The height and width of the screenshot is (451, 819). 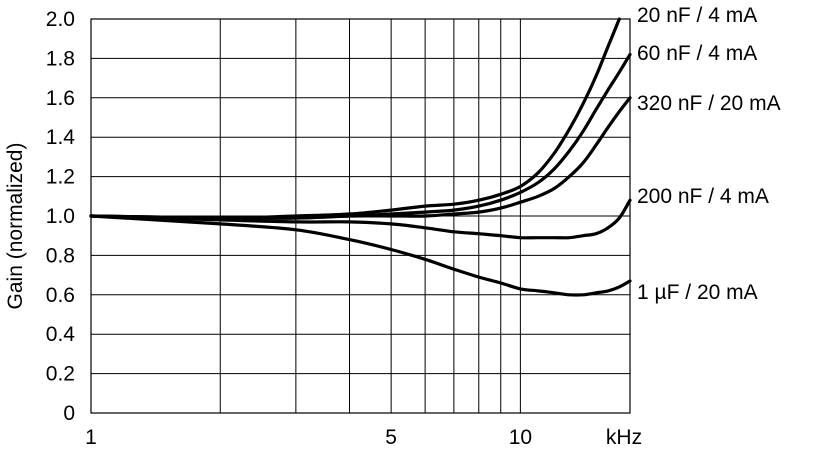 What do you see at coordinates (61, 334) in the screenshot?
I see `y-tick-label: 0.4` at bounding box center [61, 334].